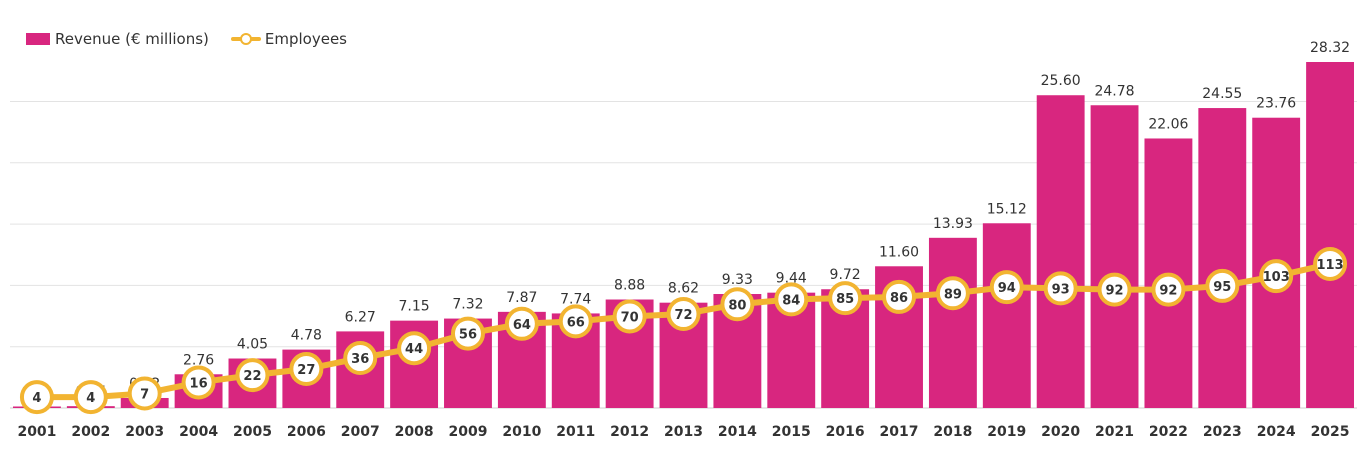 This screenshot has width=1366, height=454. I want to click on revenue-value-label: 7.15, so click(414, 307).